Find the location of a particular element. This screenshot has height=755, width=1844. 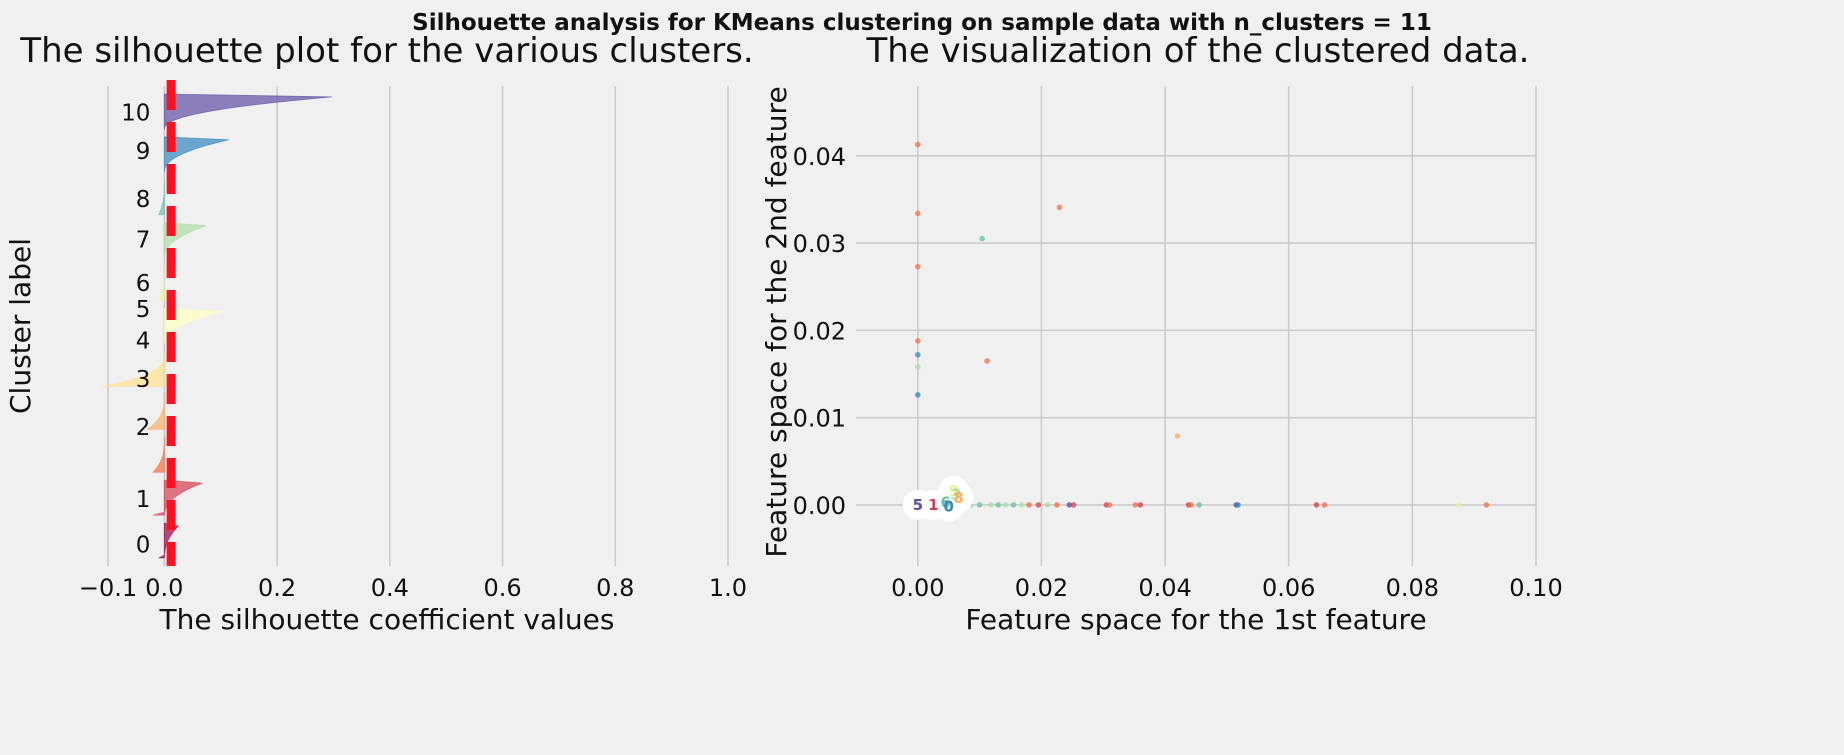

scatter-y-tick-label: 0.03 is located at coordinates (819, 244).